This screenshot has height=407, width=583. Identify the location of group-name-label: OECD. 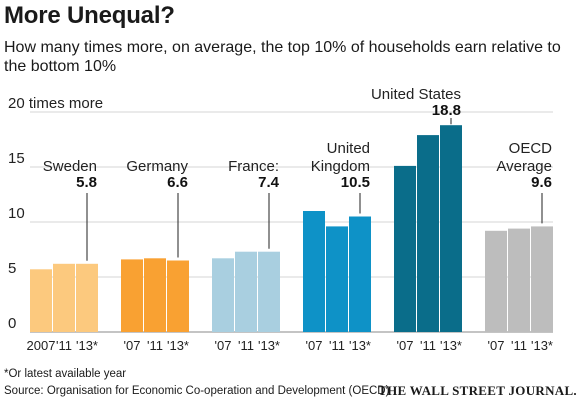
(531, 148).